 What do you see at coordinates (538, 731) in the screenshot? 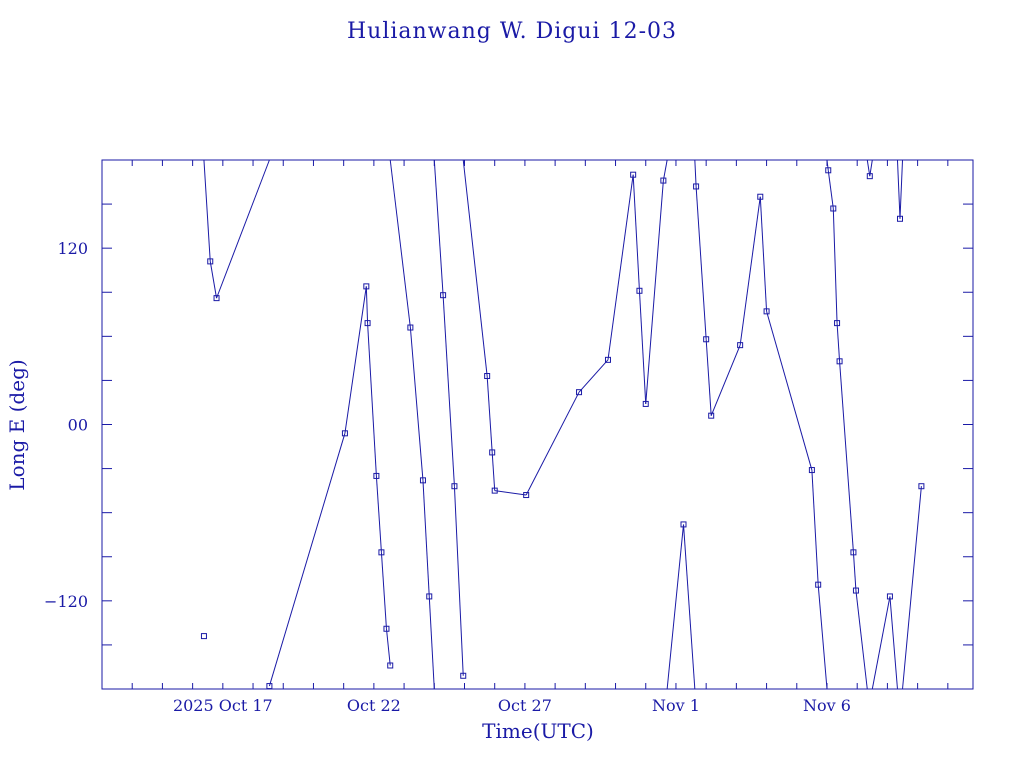
I see `x-axis-label: Time(UTC)` at bounding box center [538, 731].